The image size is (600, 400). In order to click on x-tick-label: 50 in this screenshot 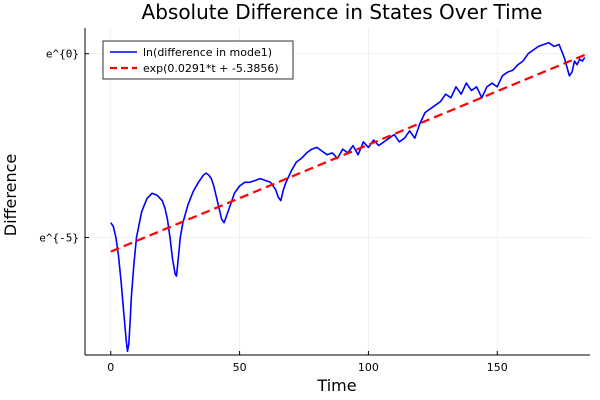, I will do `click(240, 367)`.